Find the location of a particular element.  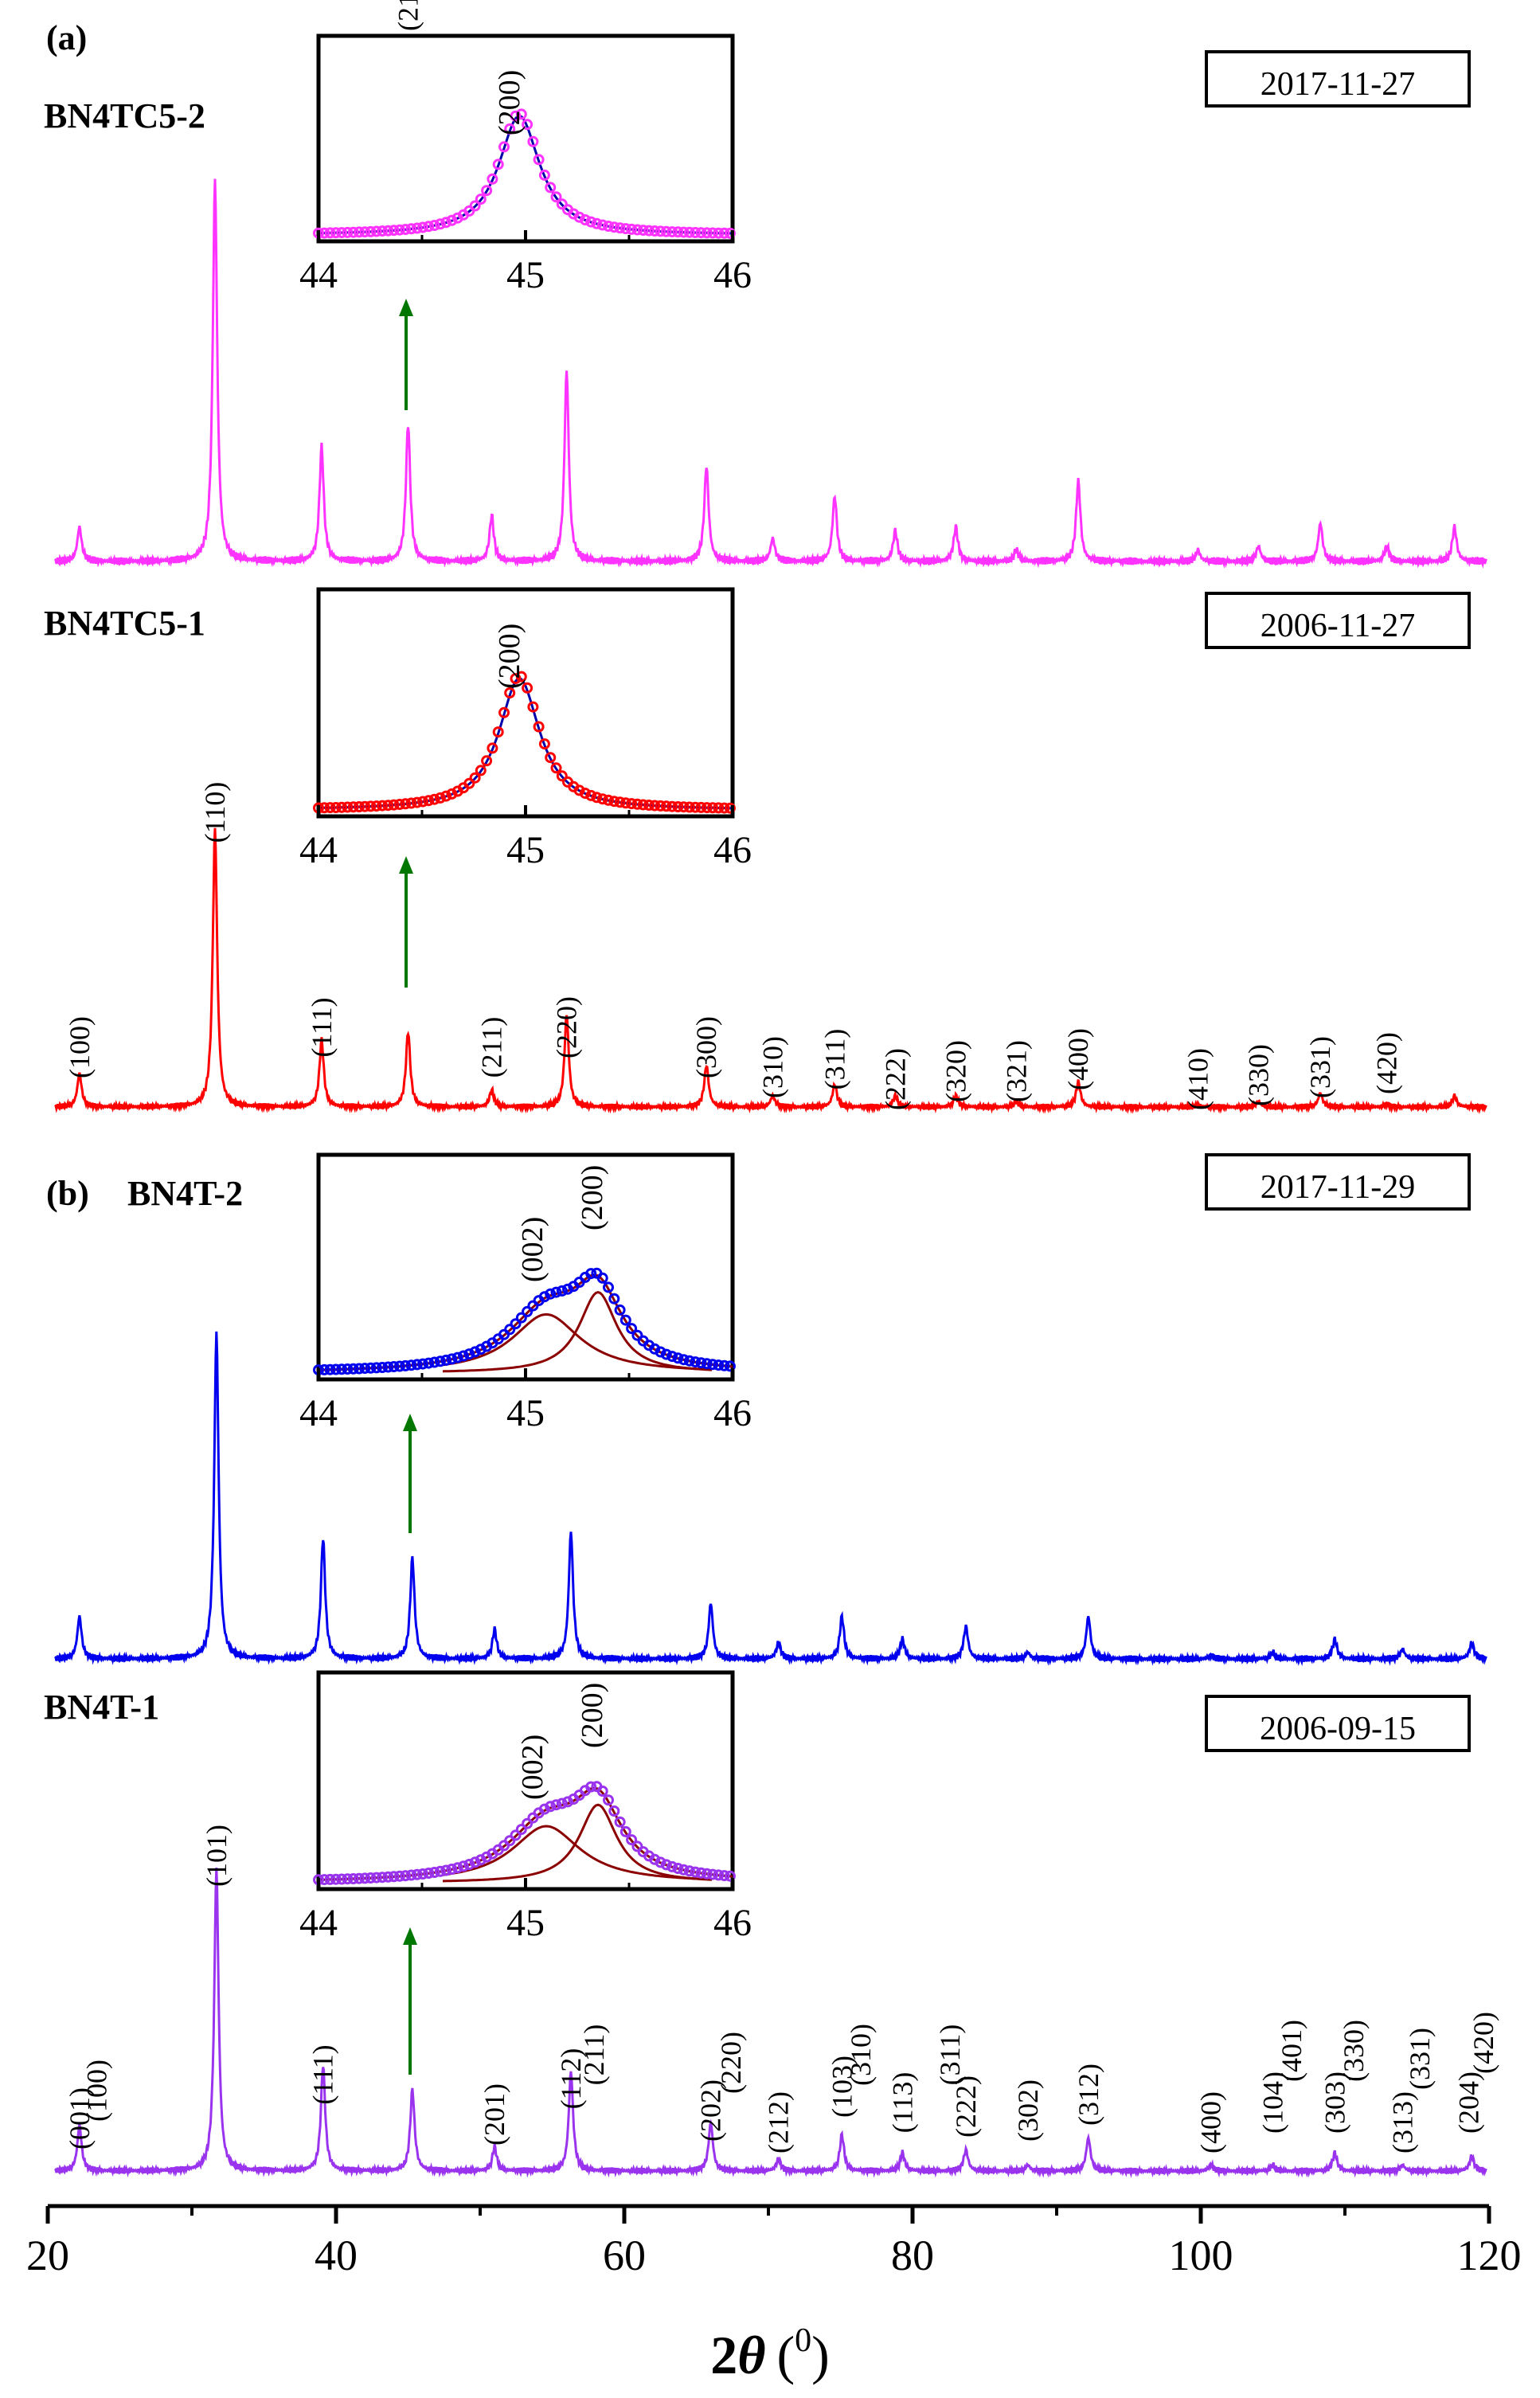

hkl-label: (220) is located at coordinates (731, 2063).